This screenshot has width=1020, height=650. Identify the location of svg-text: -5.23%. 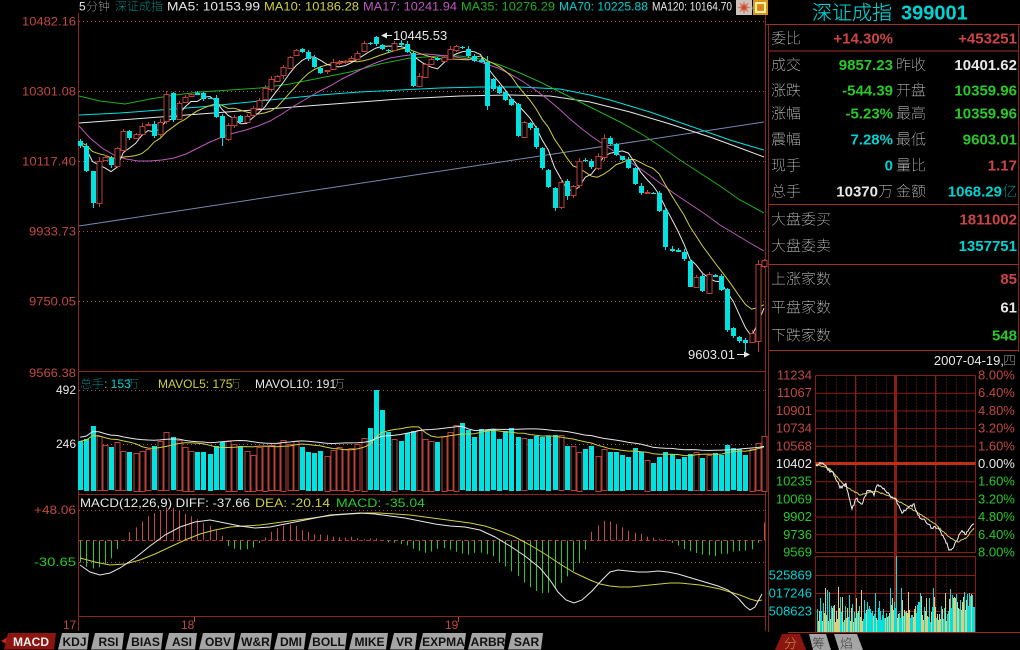
(869, 114).